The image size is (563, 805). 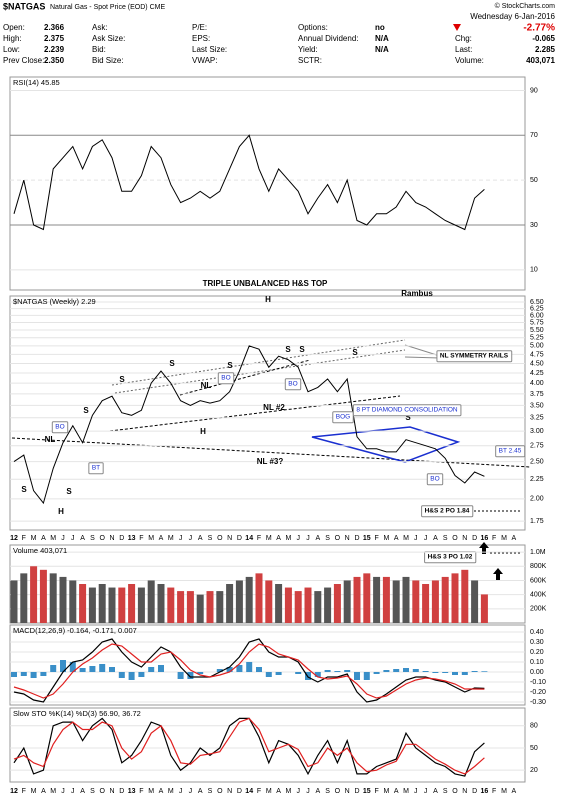 What do you see at coordinates (343, 417) in the screenshot?
I see `annotation: BOG` at bounding box center [343, 417].